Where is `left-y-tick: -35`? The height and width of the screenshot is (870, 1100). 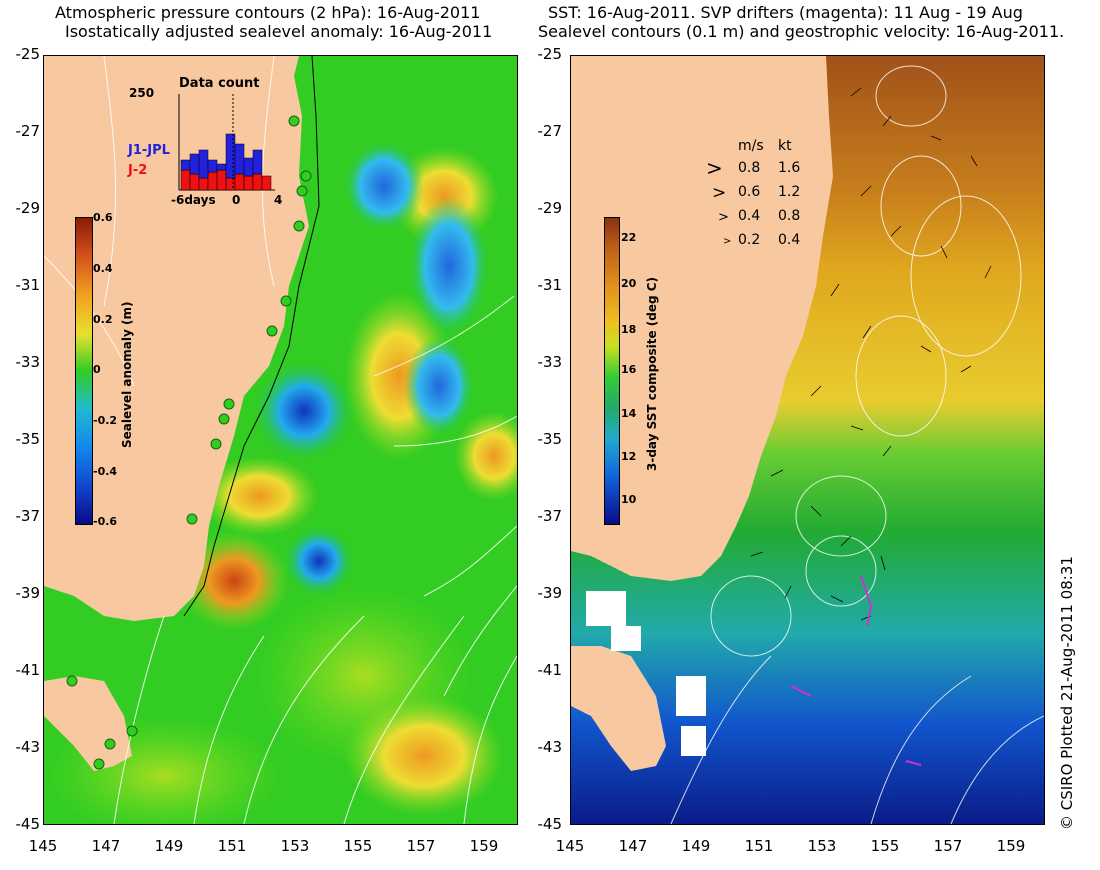
left-y-tick: -35 is located at coordinates (28, 439).